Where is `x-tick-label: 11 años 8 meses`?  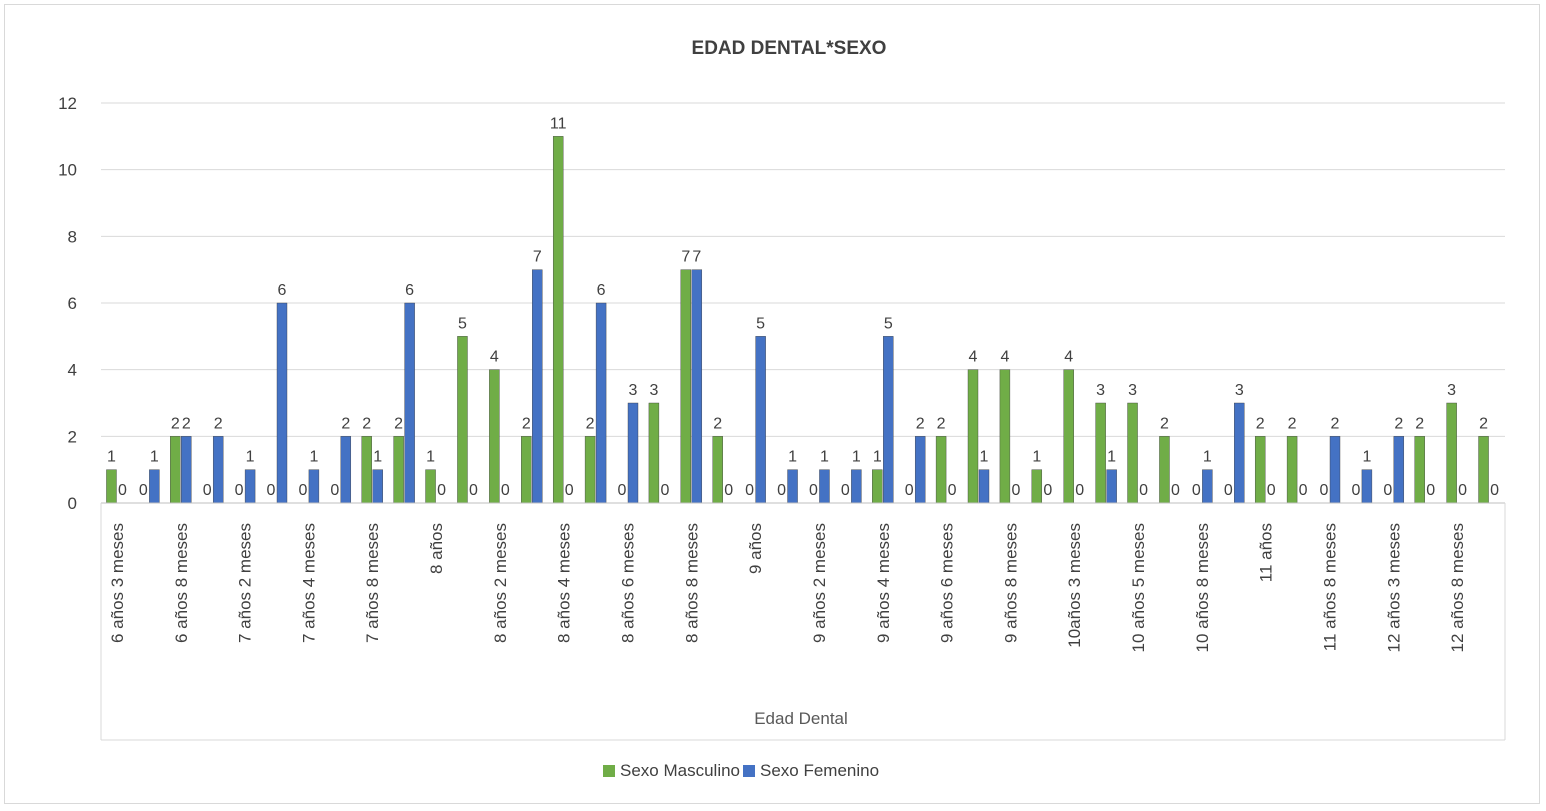 x-tick-label: 11 años 8 meses is located at coordinates (1330, 587).